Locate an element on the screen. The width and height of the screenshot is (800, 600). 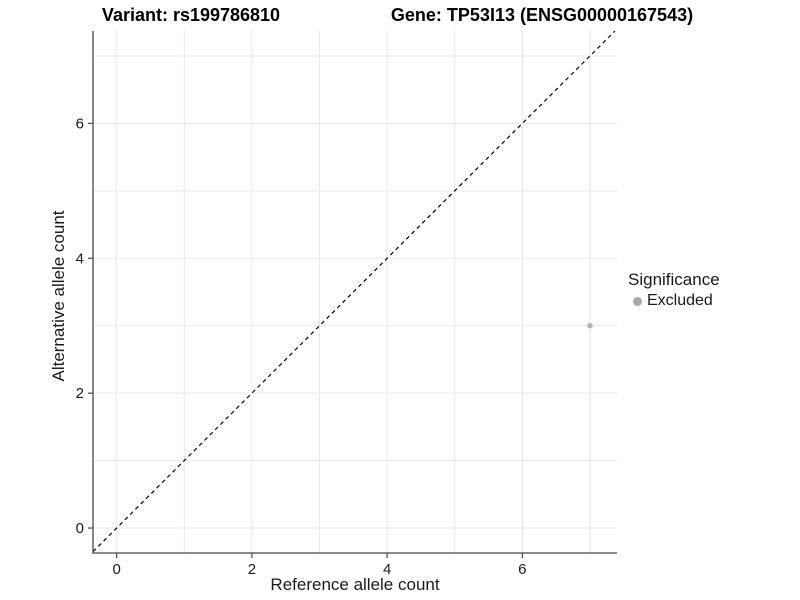
y-tick-label-0: 0 is located at coordinates (80, 528).